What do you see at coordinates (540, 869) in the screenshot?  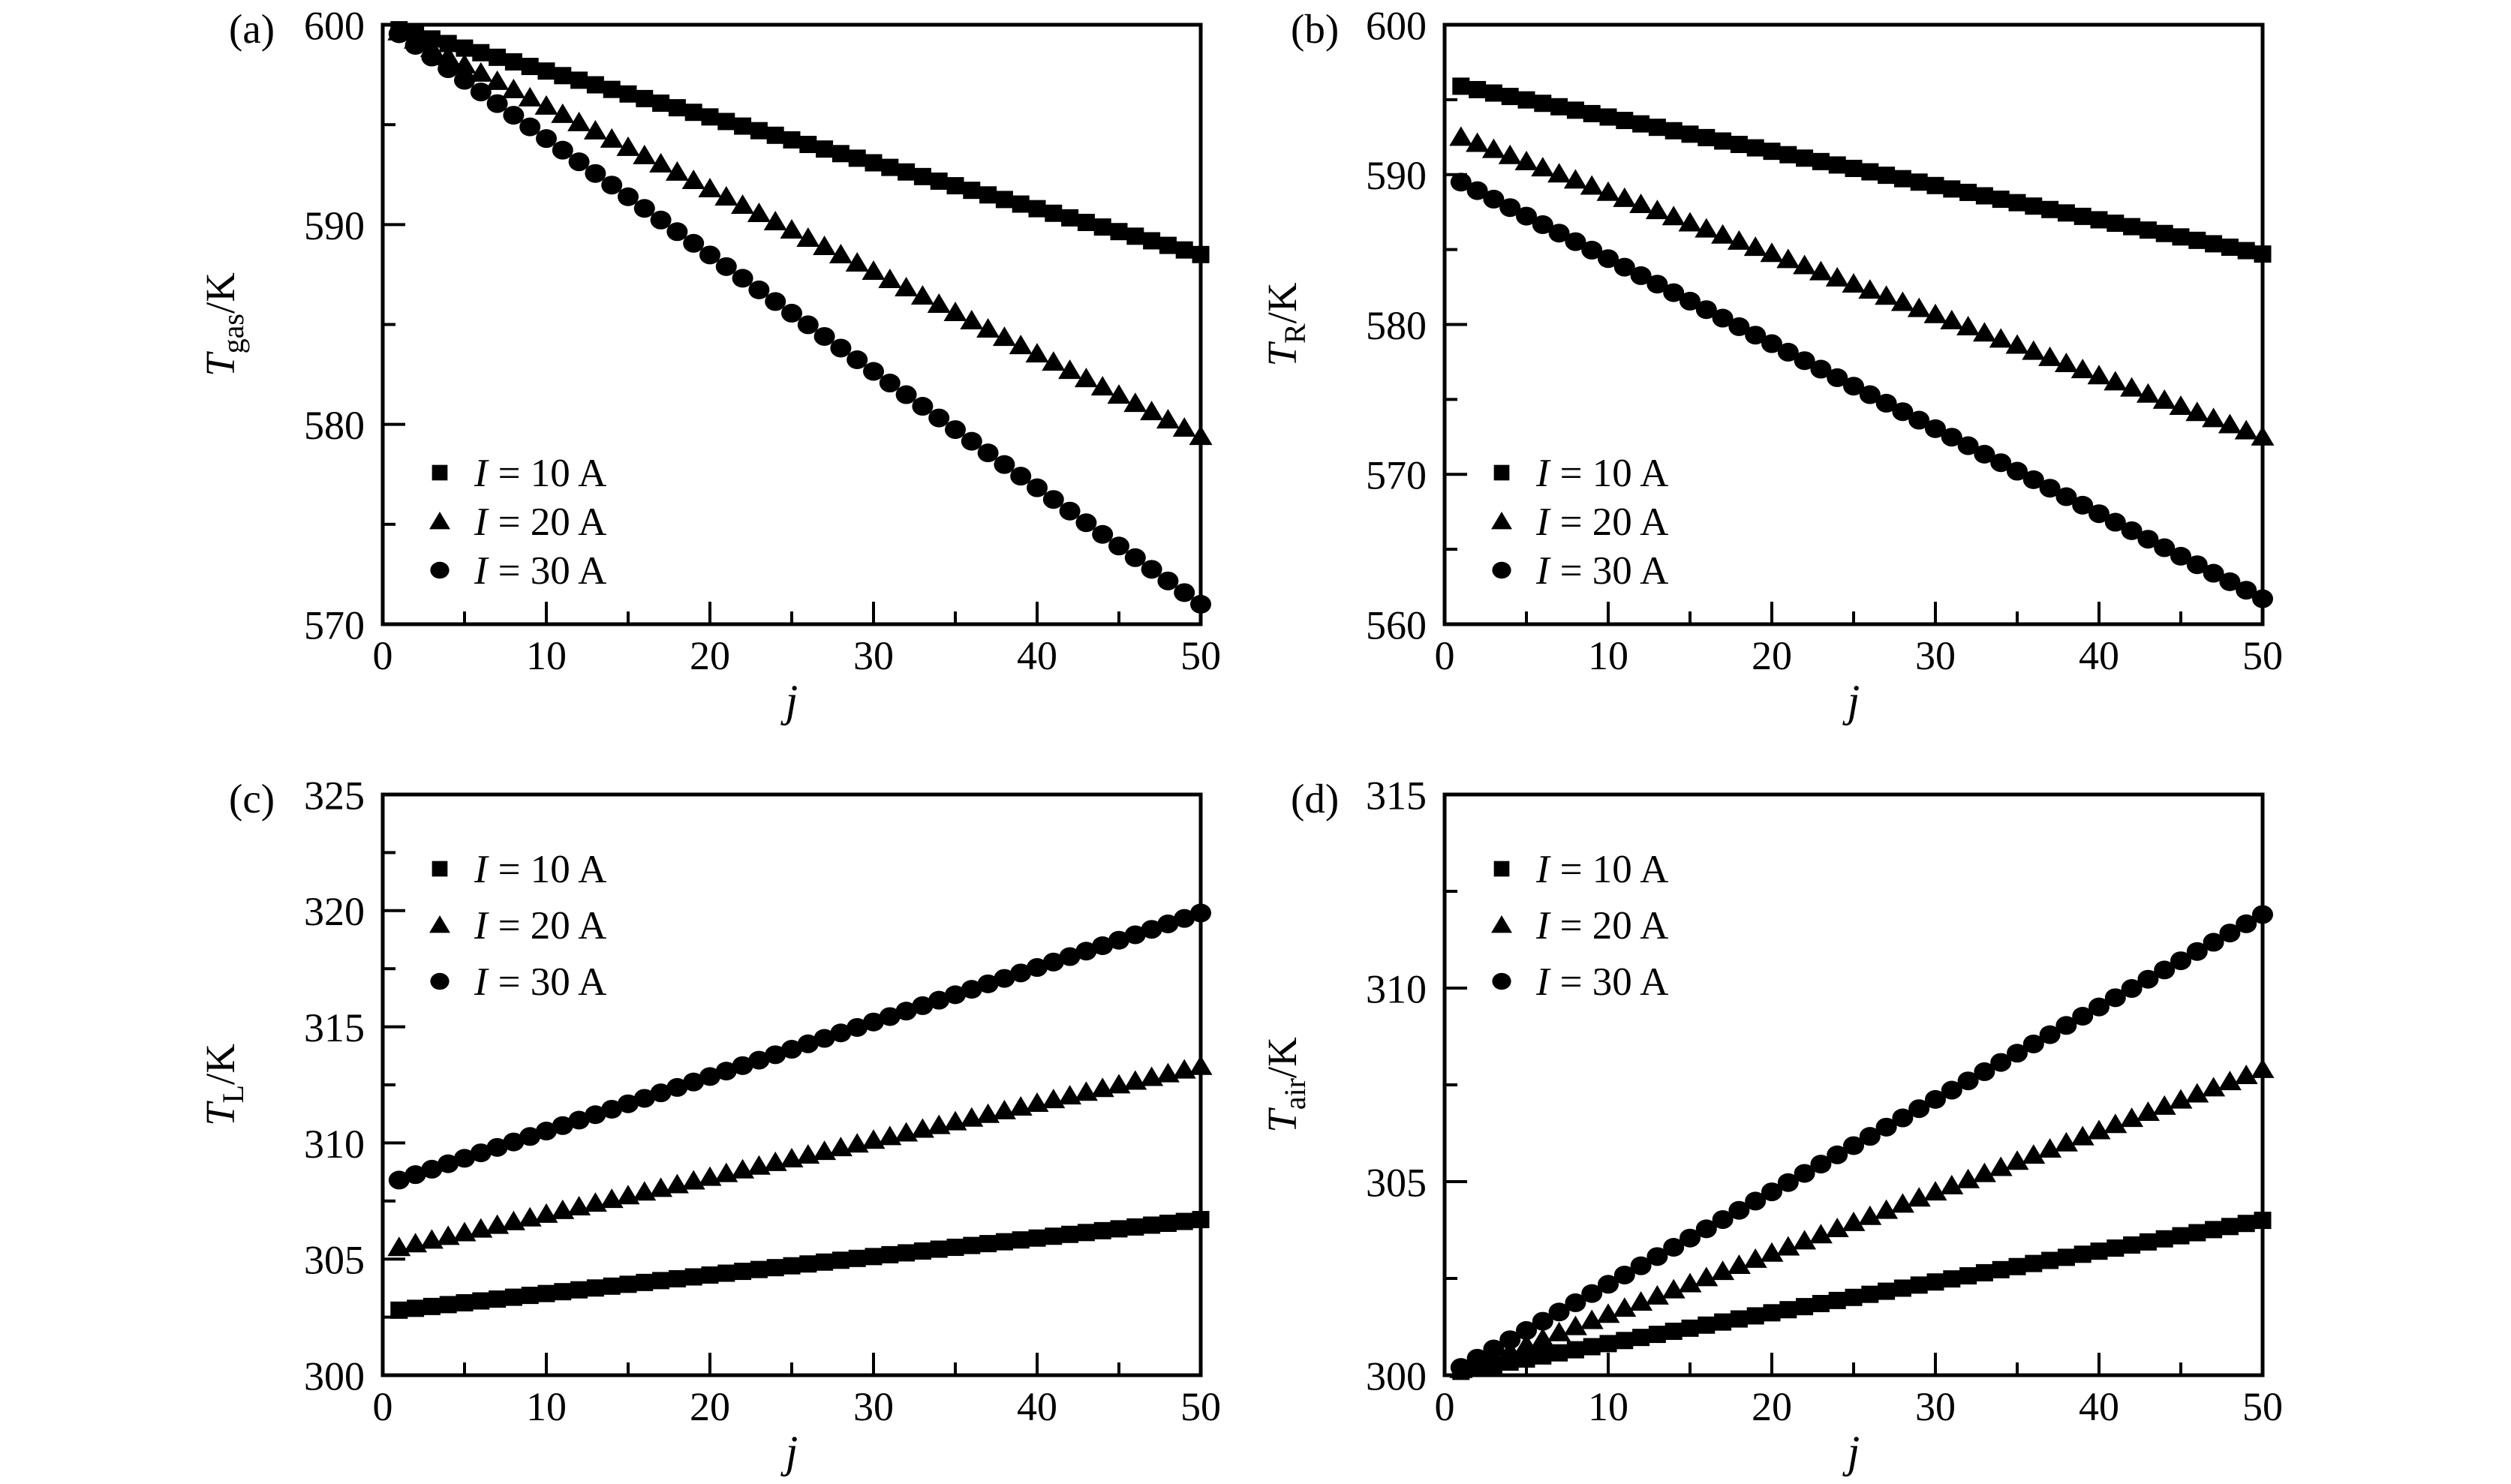 I see `legend-label: I = 10 A` at bounding box center [540, 869].